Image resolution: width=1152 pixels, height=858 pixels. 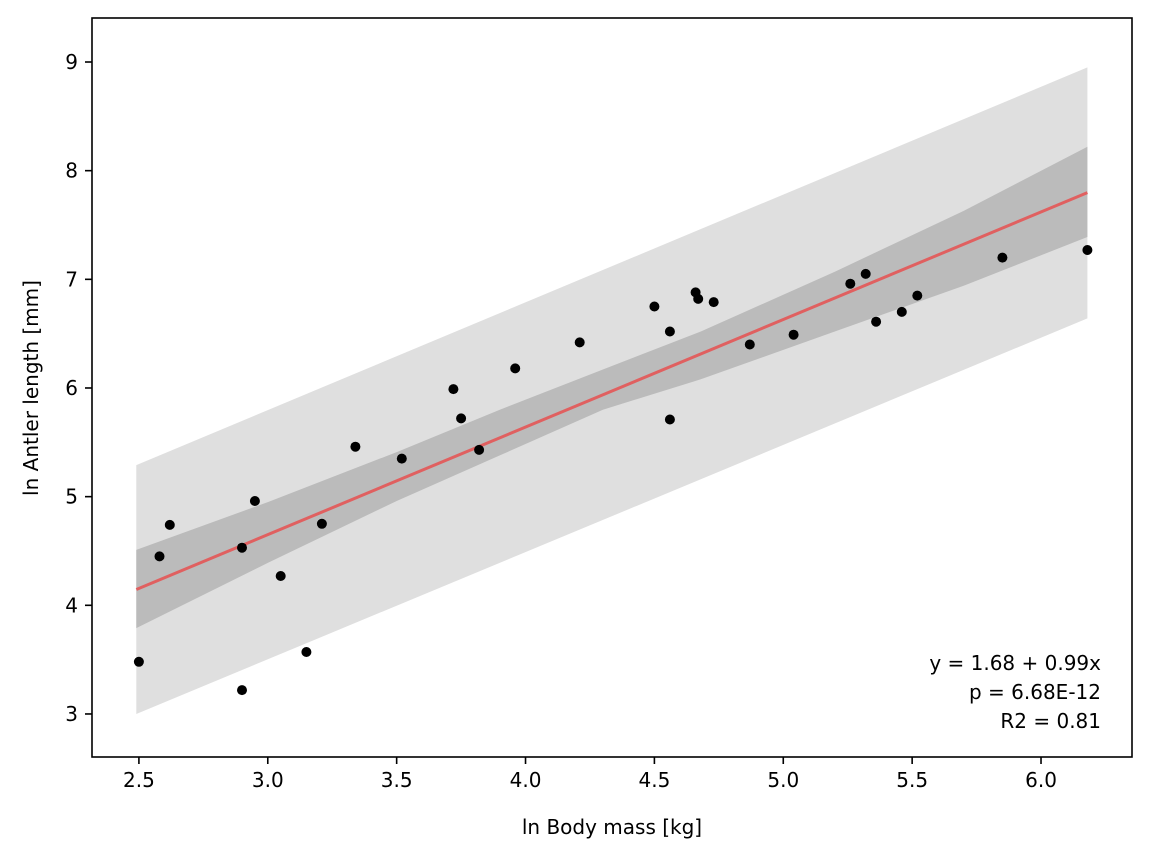 What do you see at coordinates (71, 714) in the screenshot?
I see `y-tick-label: 3` at bounding box center [71, 714].